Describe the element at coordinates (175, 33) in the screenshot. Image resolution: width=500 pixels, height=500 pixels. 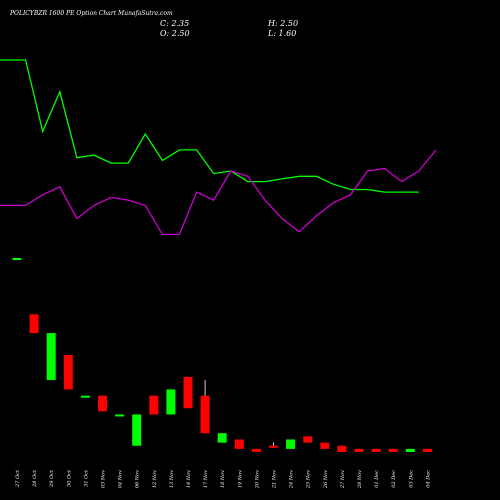
I see `open-value: O: 2.50` at that location.